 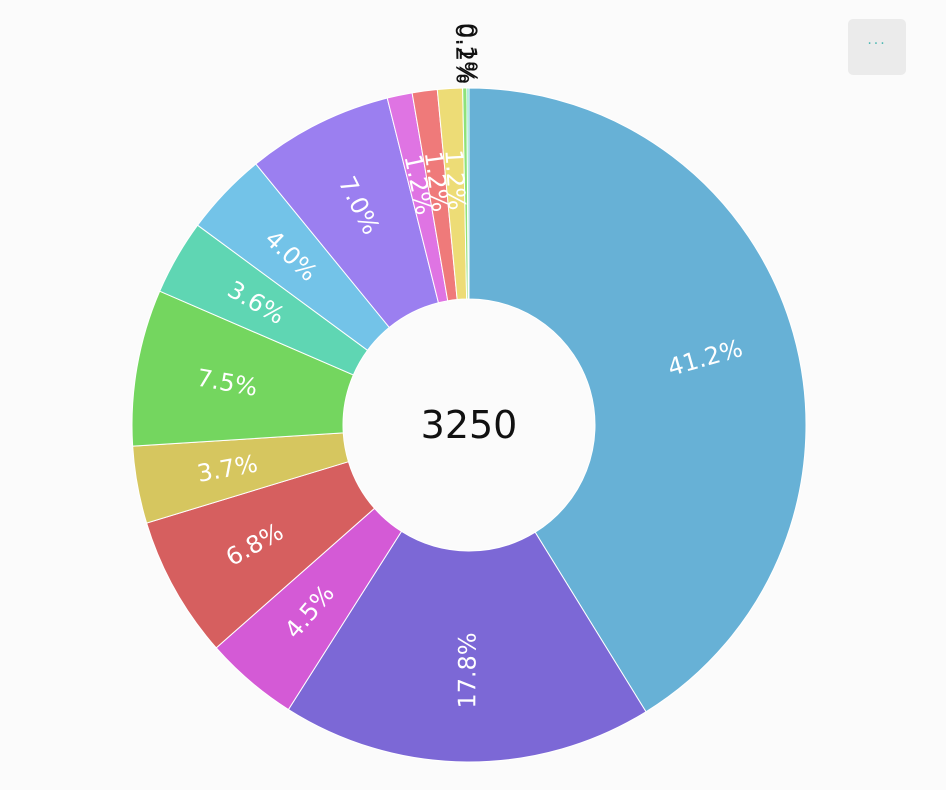 I want to click on center-total-label: 3250, so click(x=469, y=425).